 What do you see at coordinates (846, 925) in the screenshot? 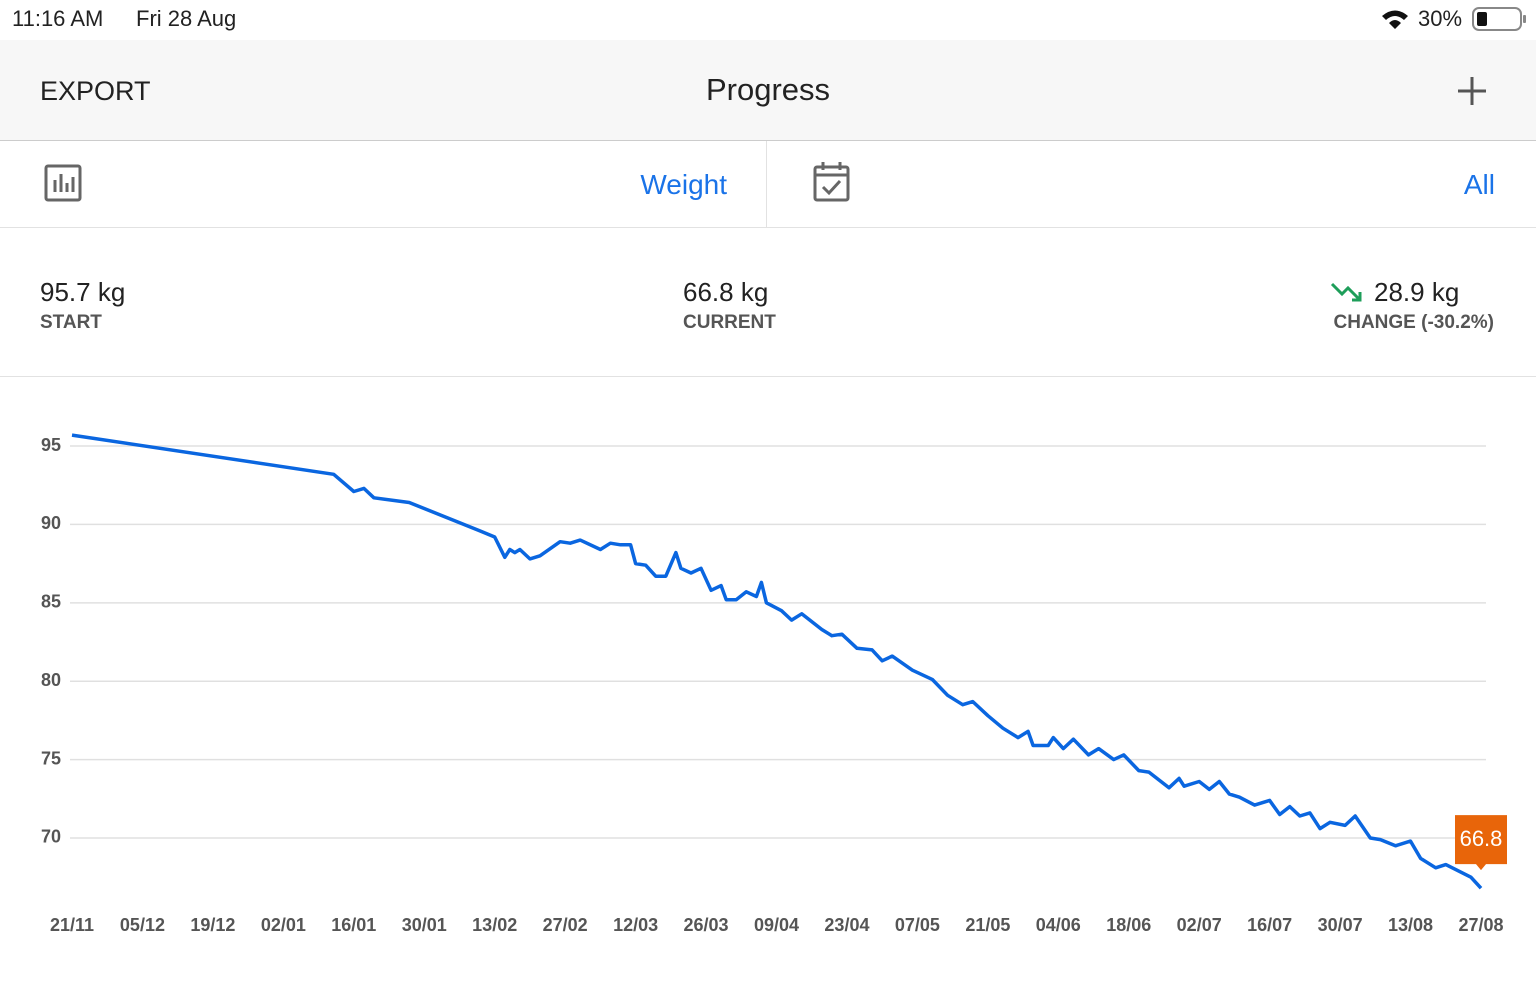
I see `x-tick-label: 23/04` at bounding box center [846, 925].